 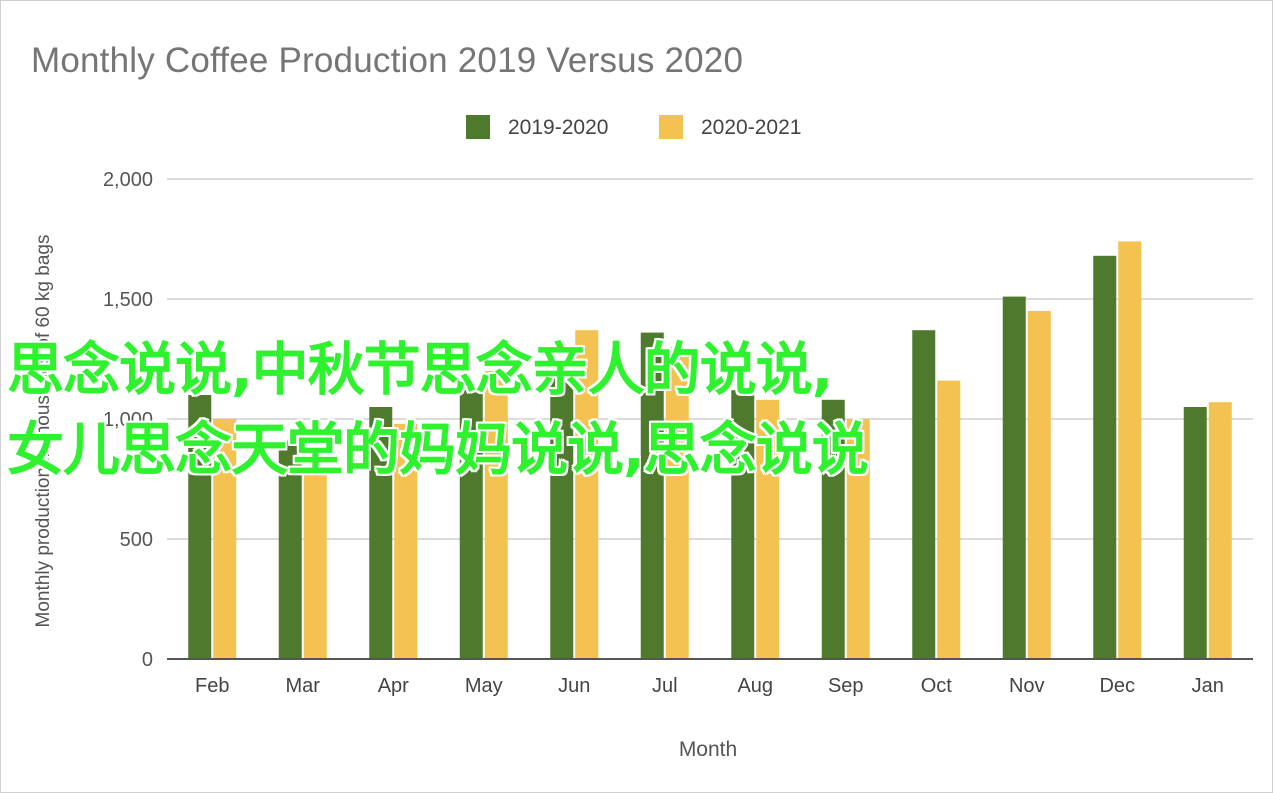 What do you see at coordinates (393, 686) in the screenshot?
I see `x-tick-label-apr: Apr` at bounding box center [393, 686].